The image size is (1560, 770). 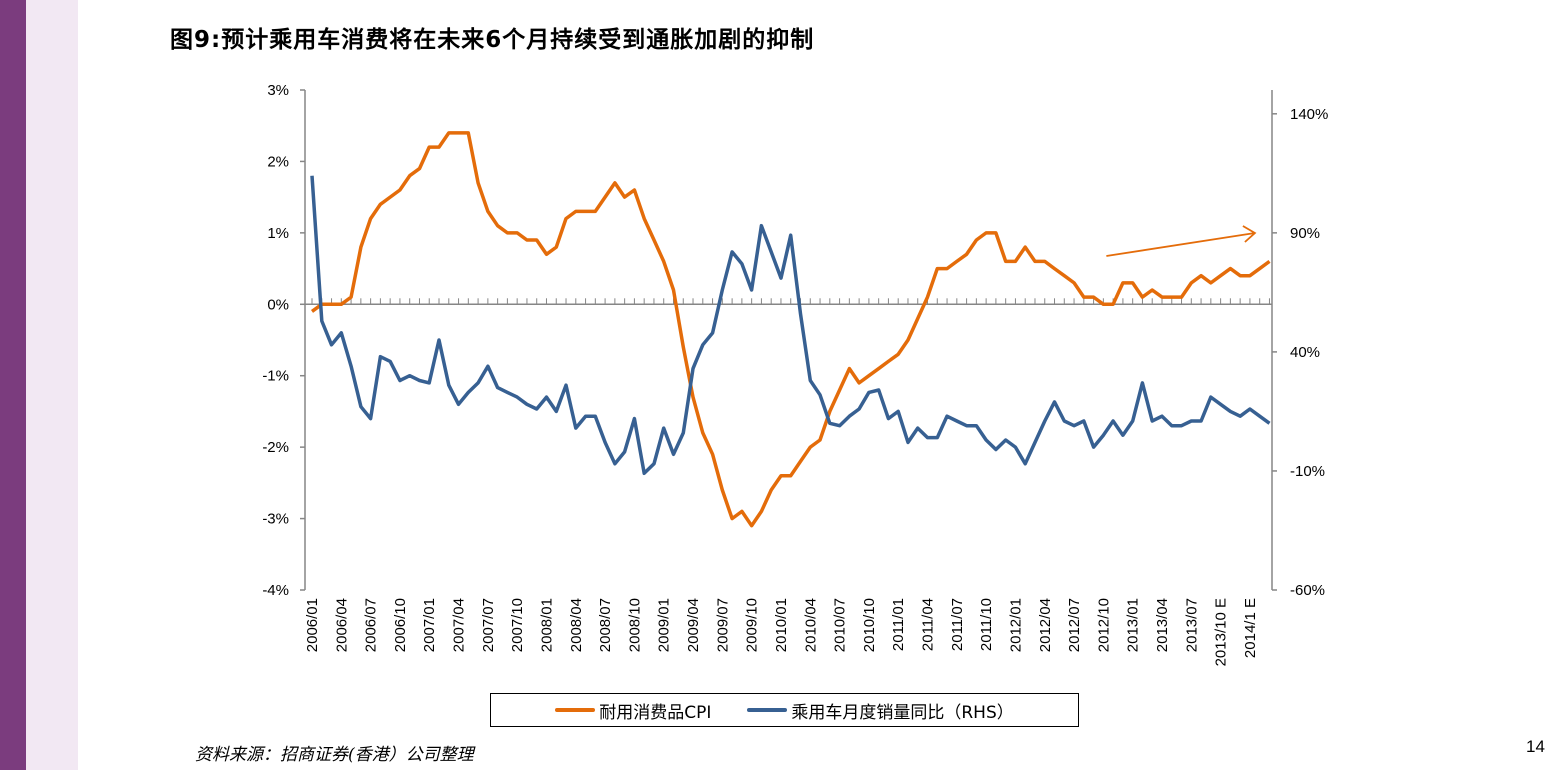 I want to click on sidebar-accent-dark, so click(x=13, y=385).